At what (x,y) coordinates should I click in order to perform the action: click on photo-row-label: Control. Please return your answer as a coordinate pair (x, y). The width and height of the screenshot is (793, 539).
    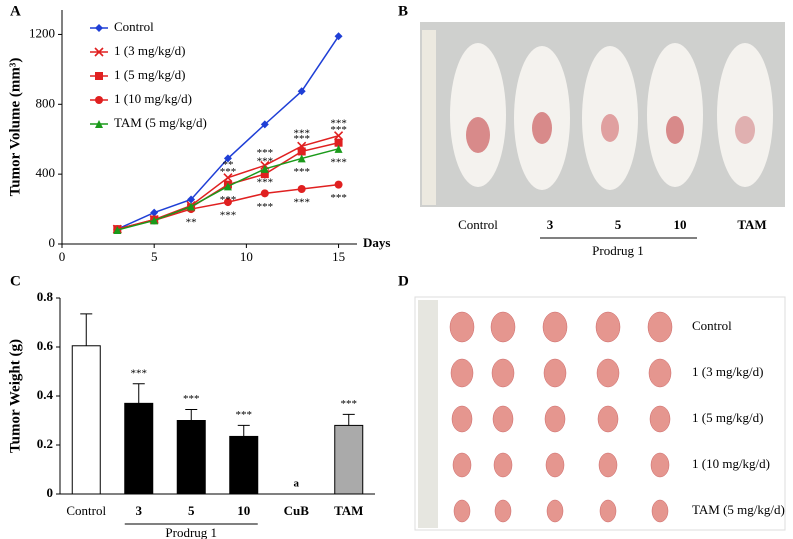
    Looking at the image, I should click on (712, 325).